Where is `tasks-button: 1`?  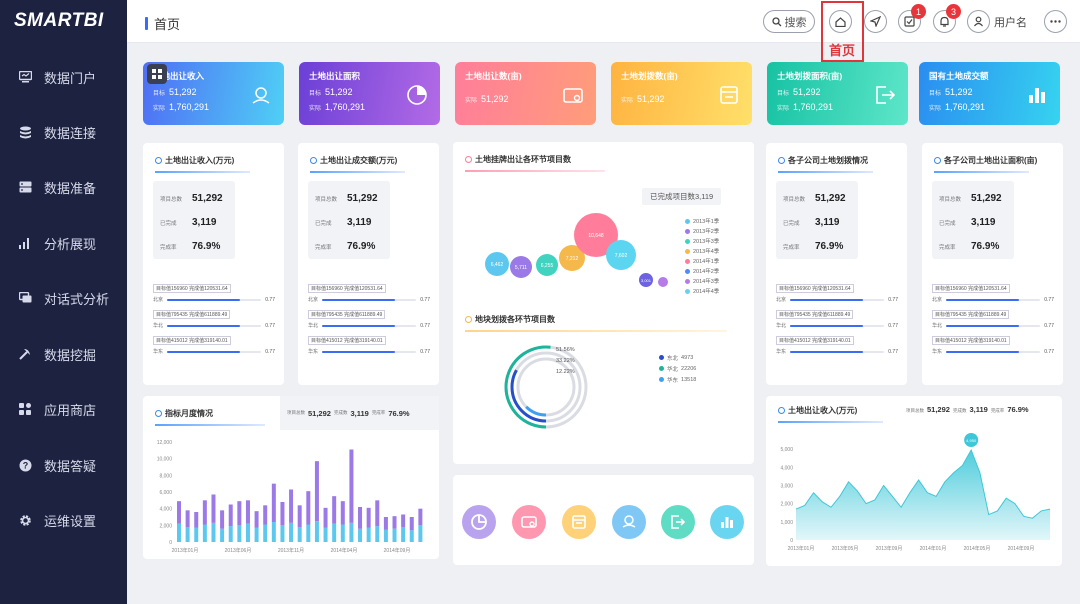
tasks-button: 1 is located at coordinates (912, 18).